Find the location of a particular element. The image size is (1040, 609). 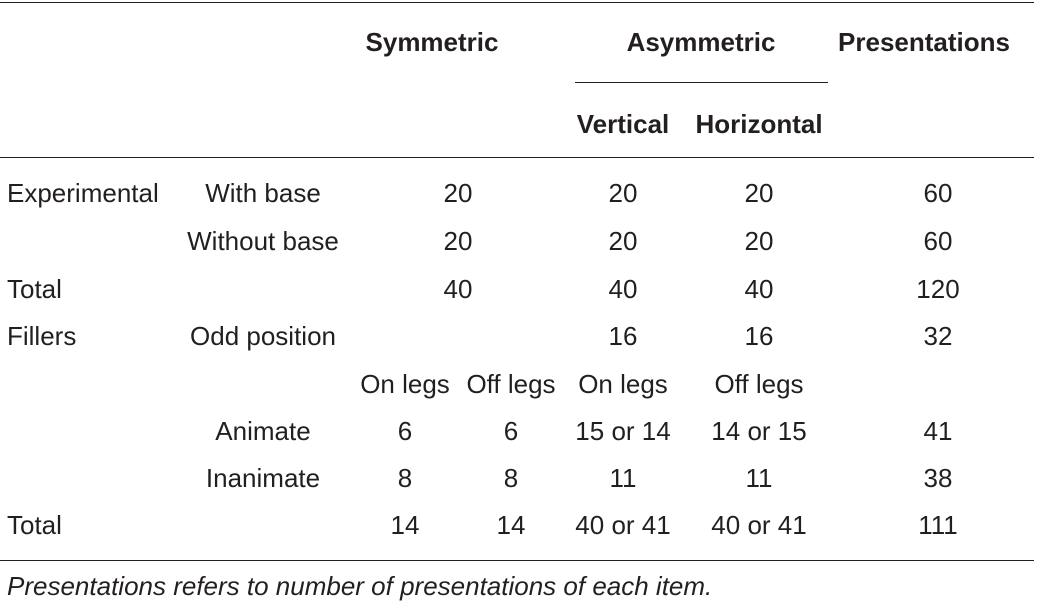

cell-sym-off: 8 is located at coordinates (511, 478).